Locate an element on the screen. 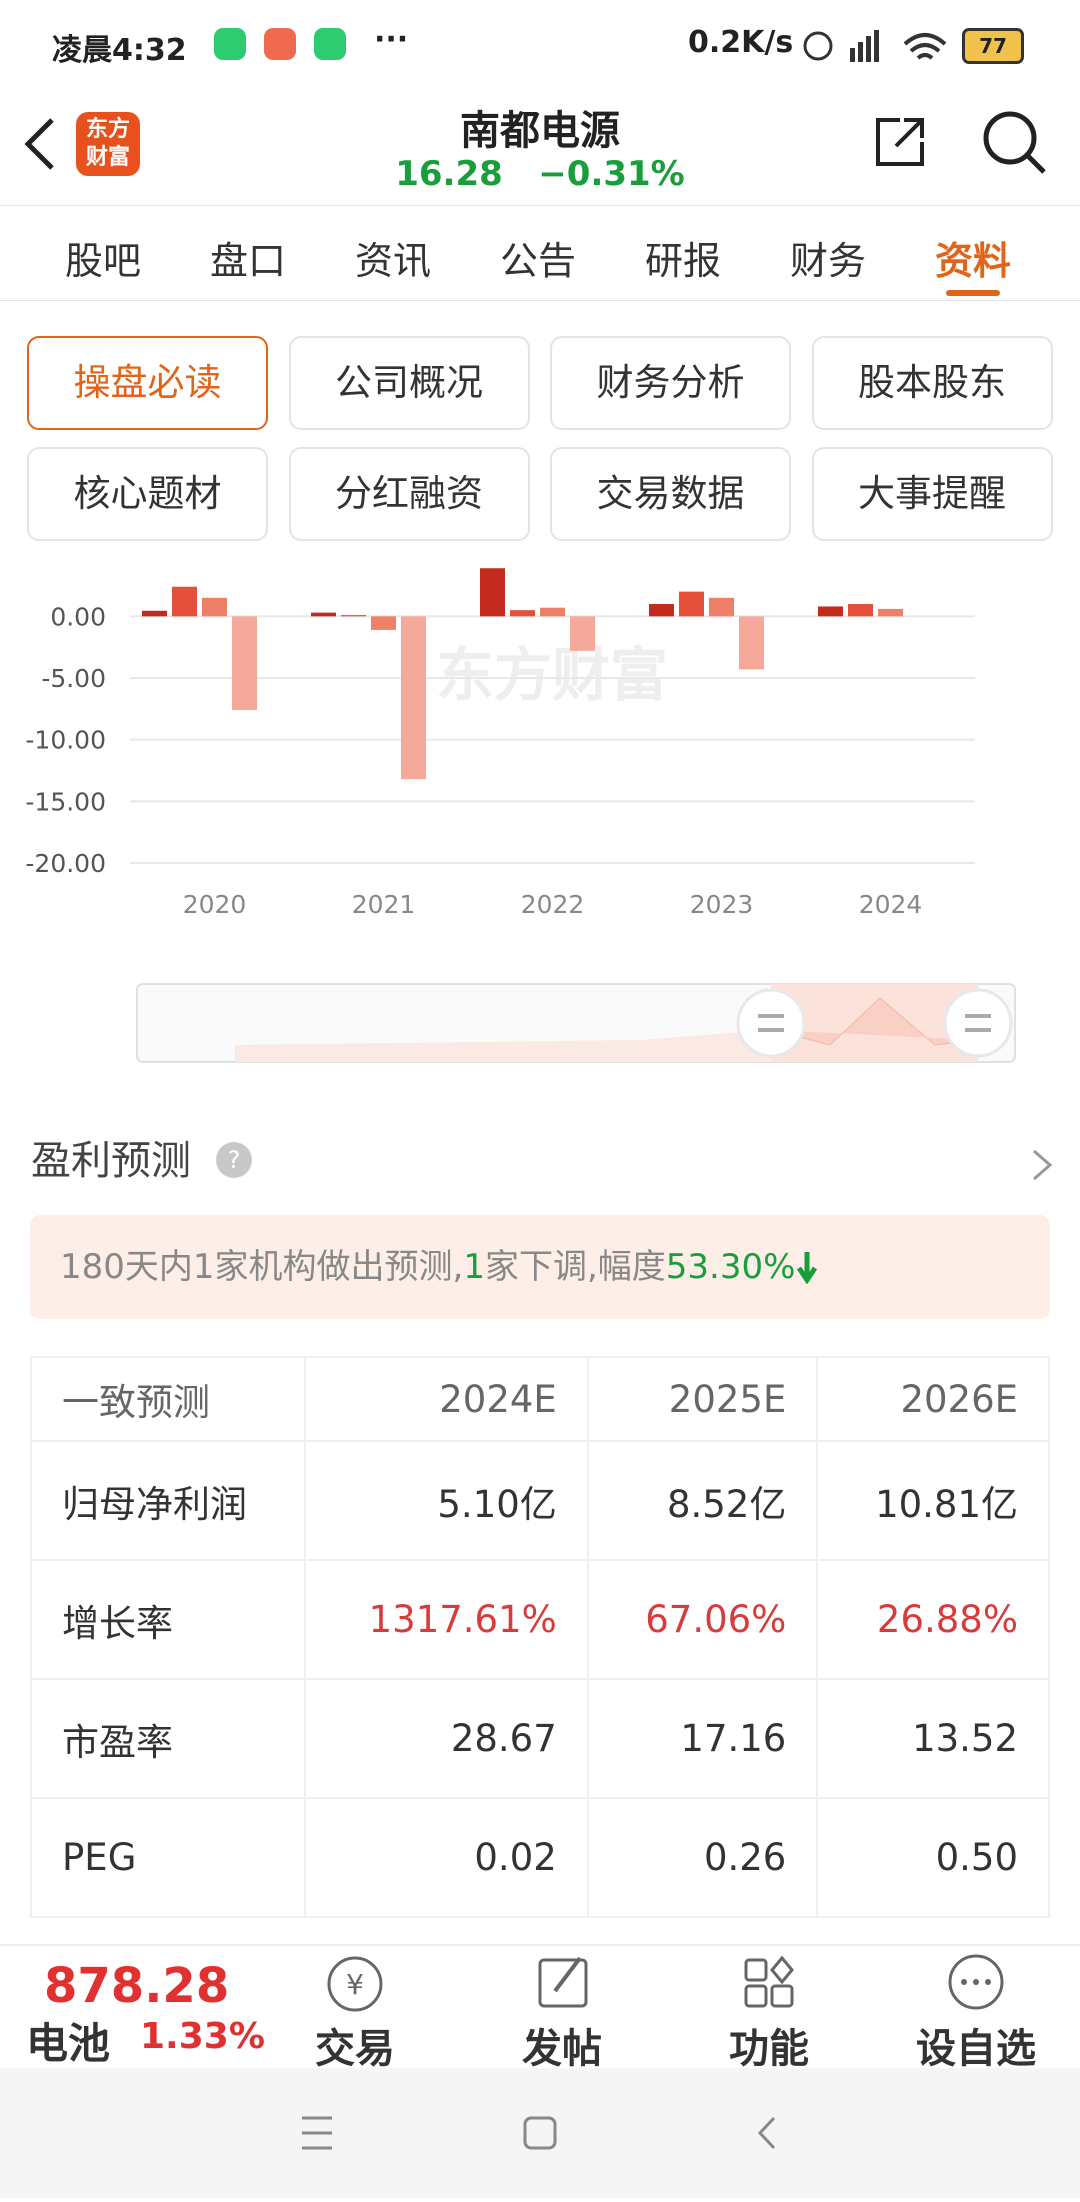  tab-button: 交易数据 is located at coordinates (670, 494).